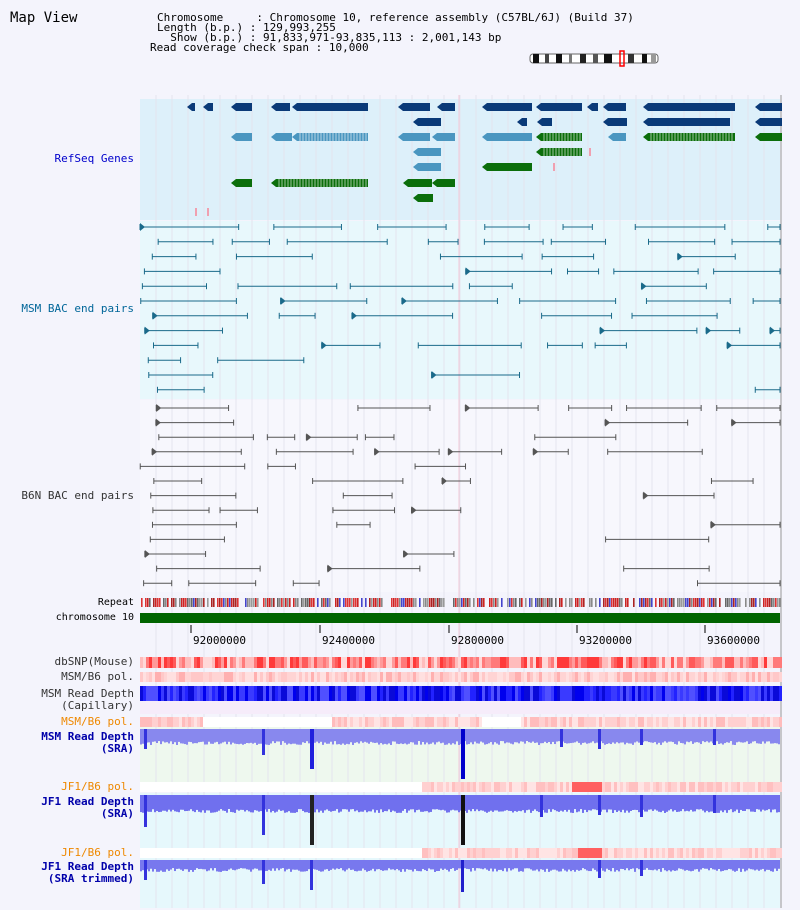  What do you see at coordinates (460, 820) in the screenshot?
I see `jf1-read-depth-sra` at bounding box center [460, 820].